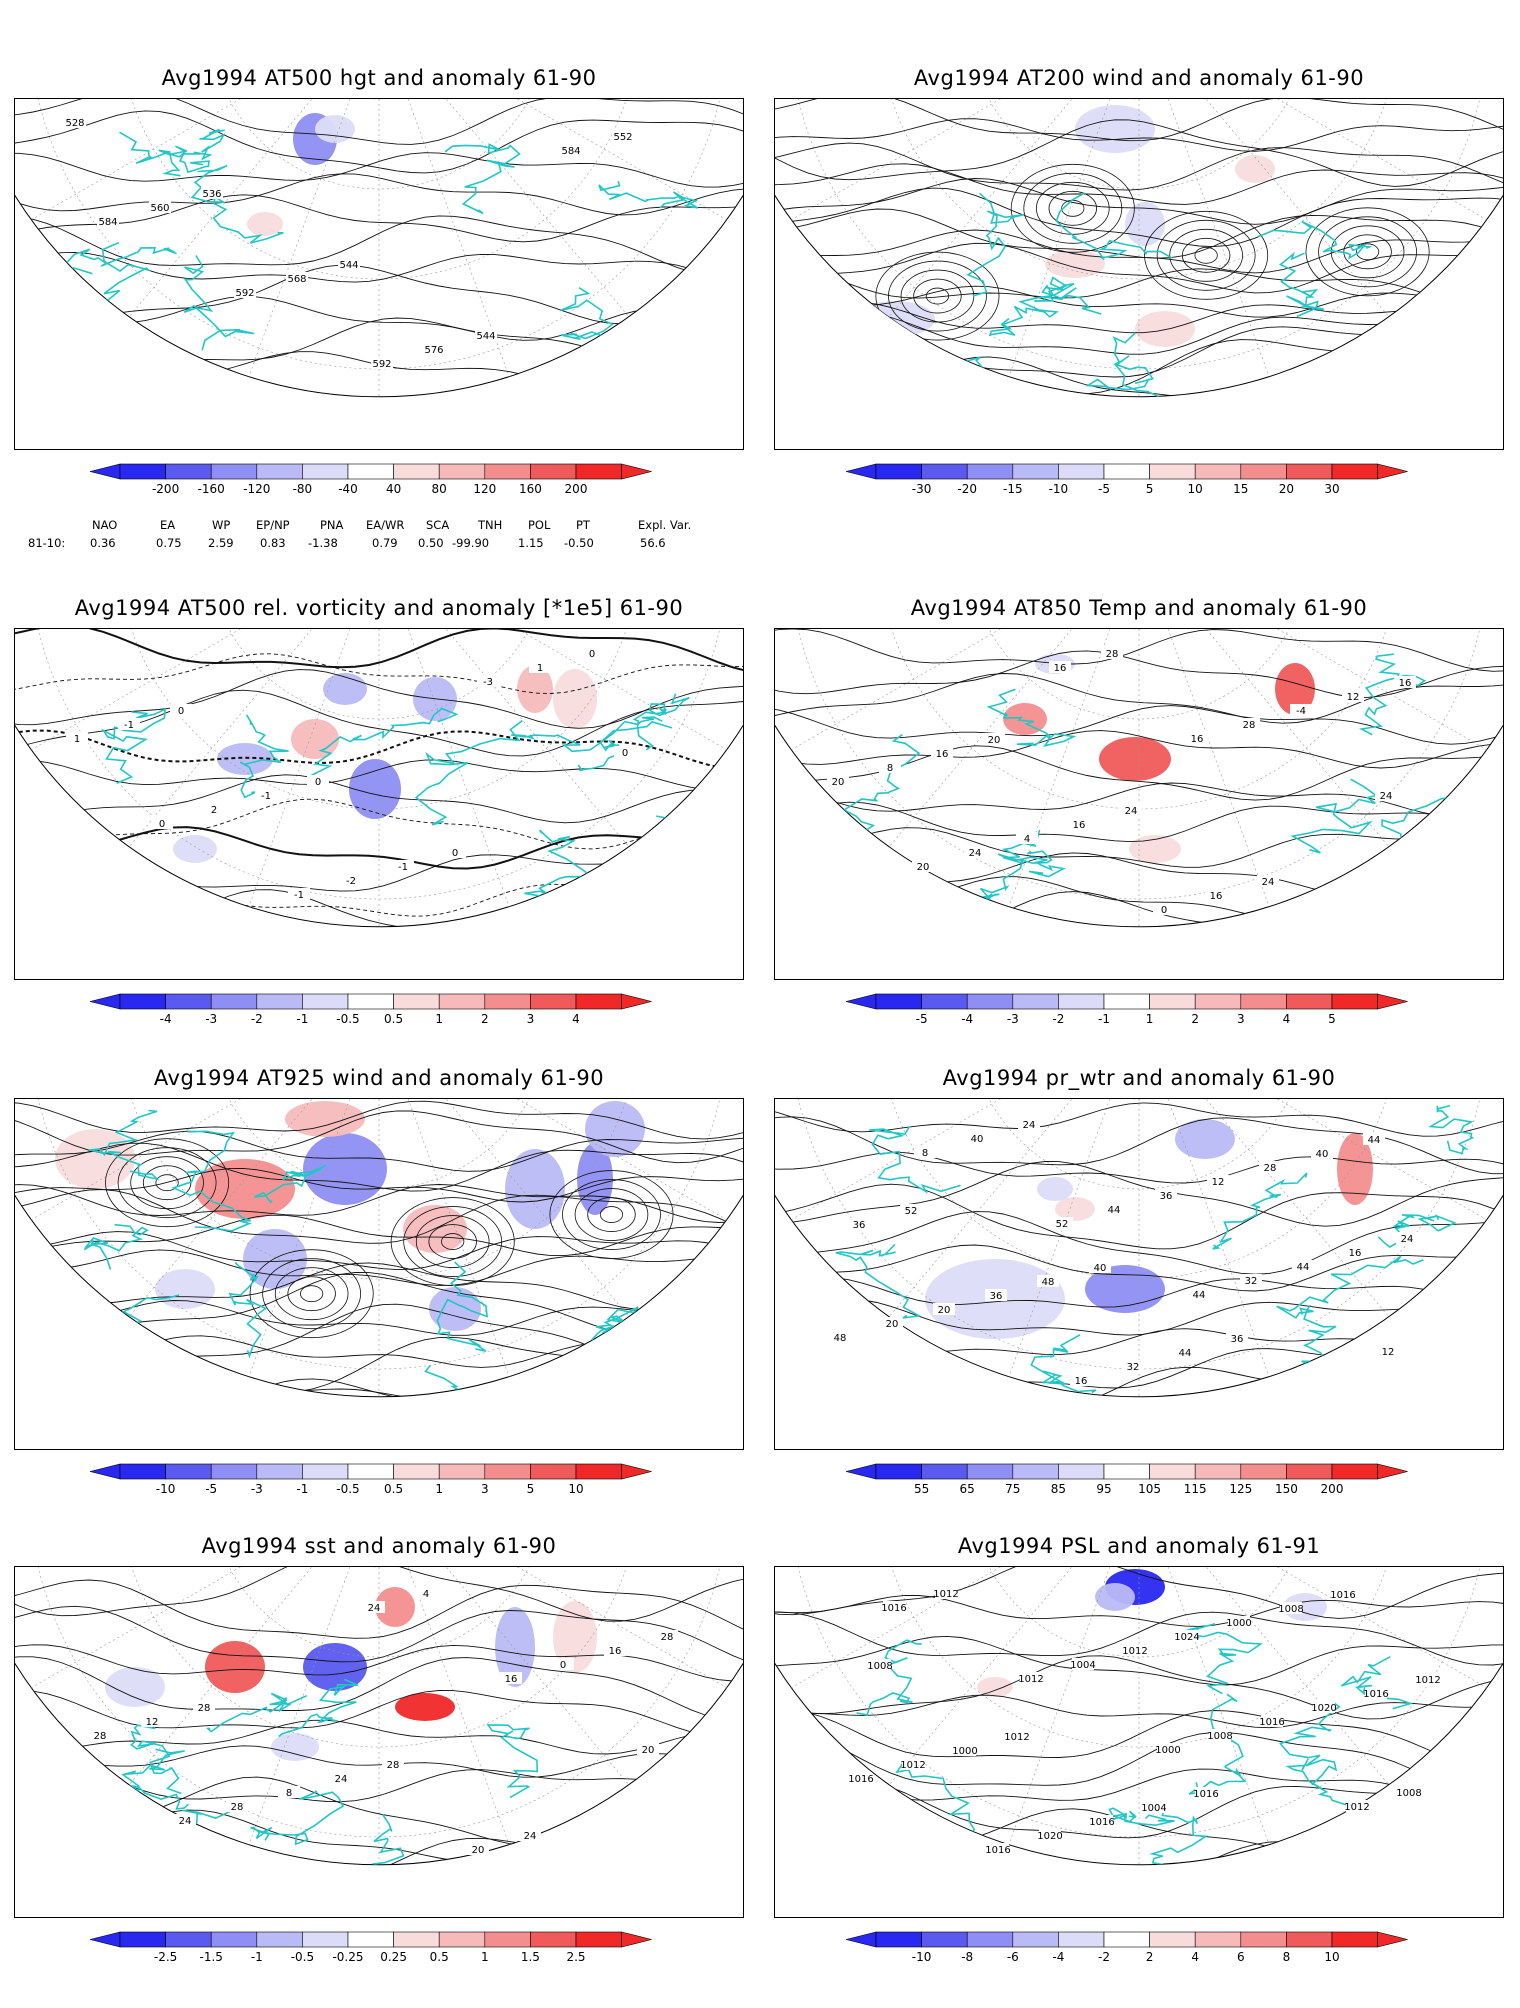  What do you see at coordinates (1186, 1637) in the screenshot?
I see `contour-label: 1024` at bounding box center [1186, 1637].